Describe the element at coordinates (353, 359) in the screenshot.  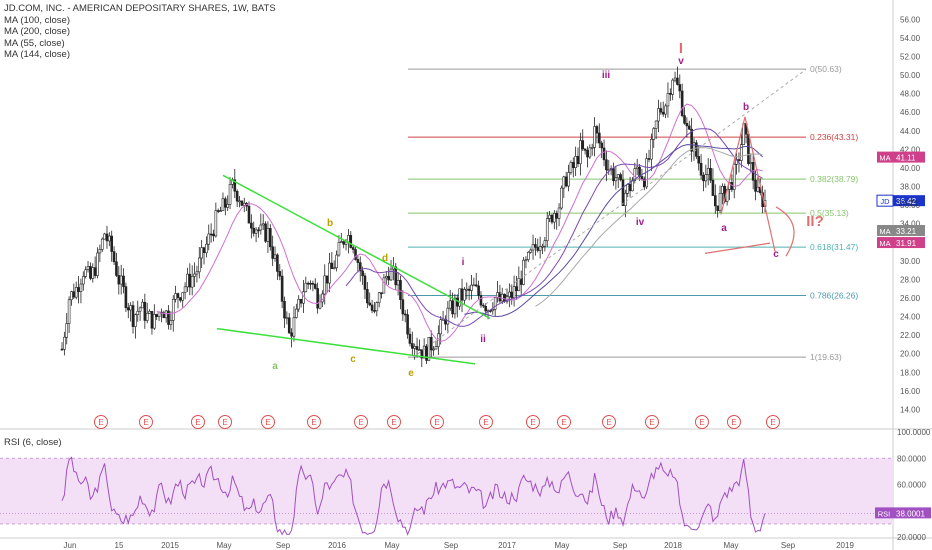
I see `wave-label: c` at that location.